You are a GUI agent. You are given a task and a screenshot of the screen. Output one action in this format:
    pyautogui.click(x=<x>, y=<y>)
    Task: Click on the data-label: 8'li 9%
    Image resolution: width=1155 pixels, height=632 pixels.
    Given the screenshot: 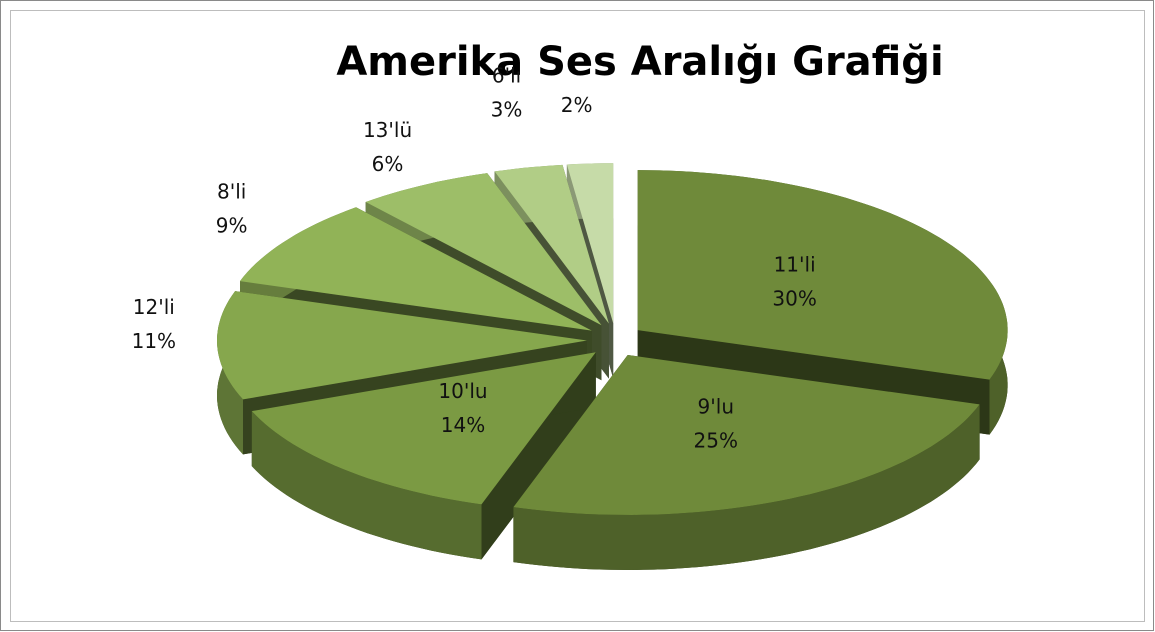 What is the action you would take?
    pyautogui.click(x=232, y=208)
    